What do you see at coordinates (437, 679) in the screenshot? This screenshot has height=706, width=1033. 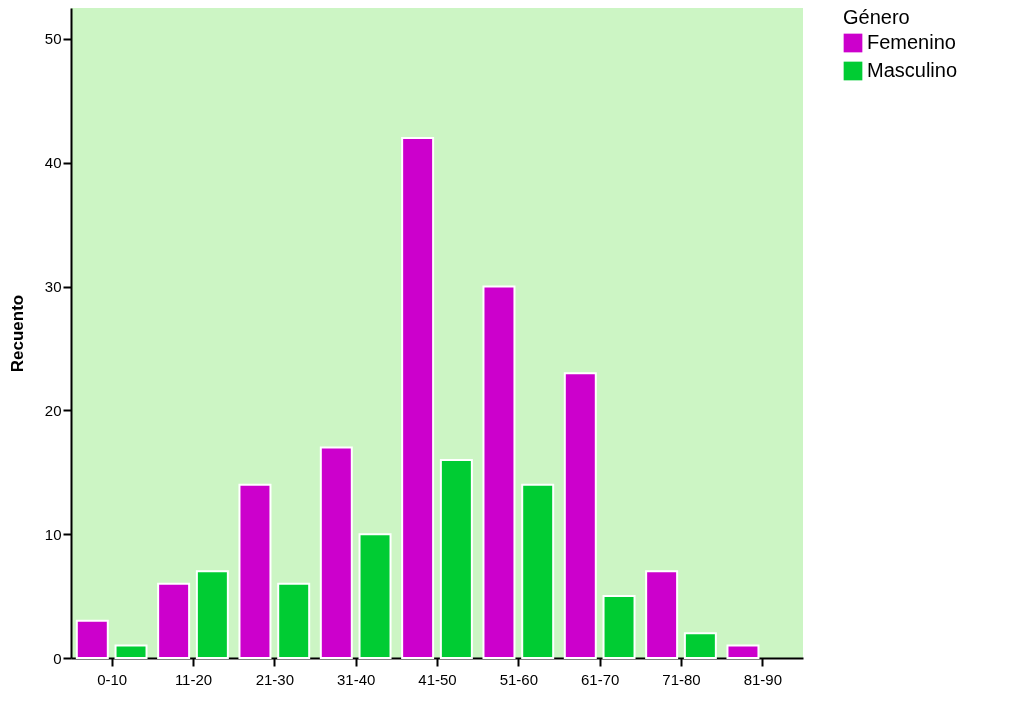 I see `x-tick-label: 41-50` at bounding box center [437, 679].